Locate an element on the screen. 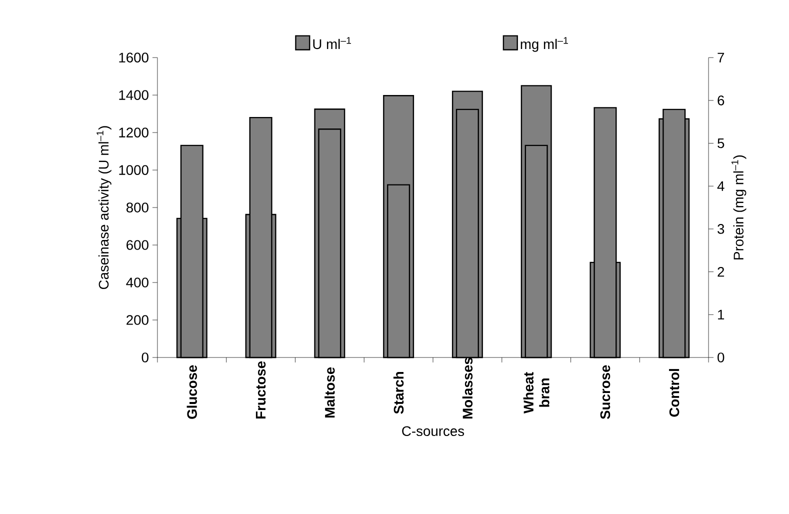  y-axis-title: Caseinase activity (U ml$^{–1}$) is located at coordinates (104, 207).